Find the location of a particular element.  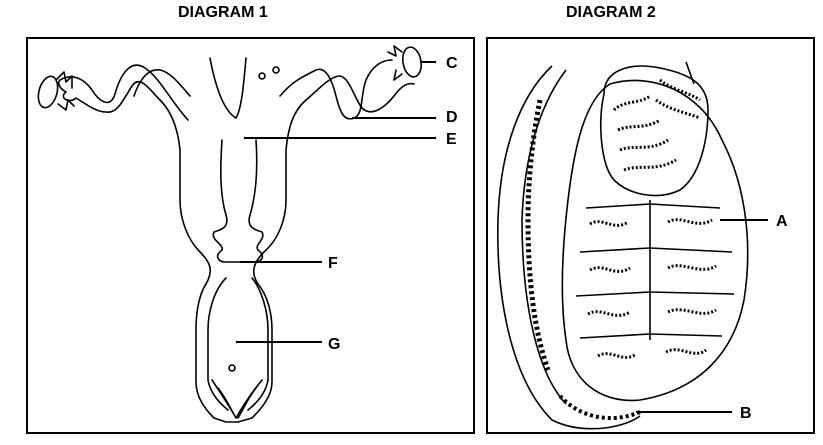

left-fimbriae is located at coordinates (65, 91).